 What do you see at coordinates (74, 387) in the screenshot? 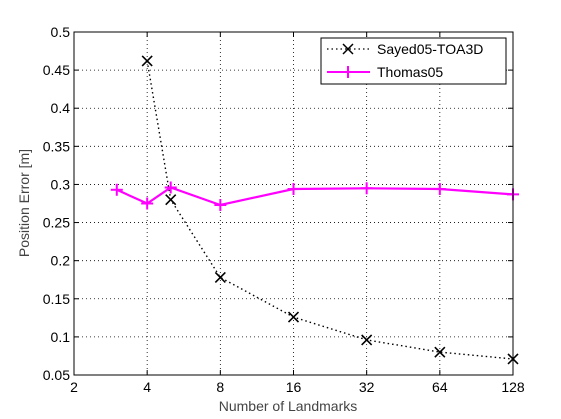
I see `x-tick-label: 2` at bounding box center [74, 387].